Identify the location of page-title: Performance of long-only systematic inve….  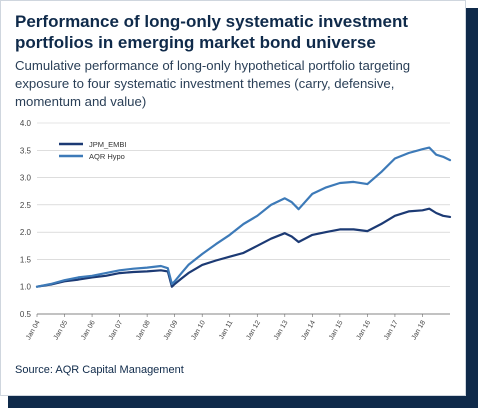
(211, 32).